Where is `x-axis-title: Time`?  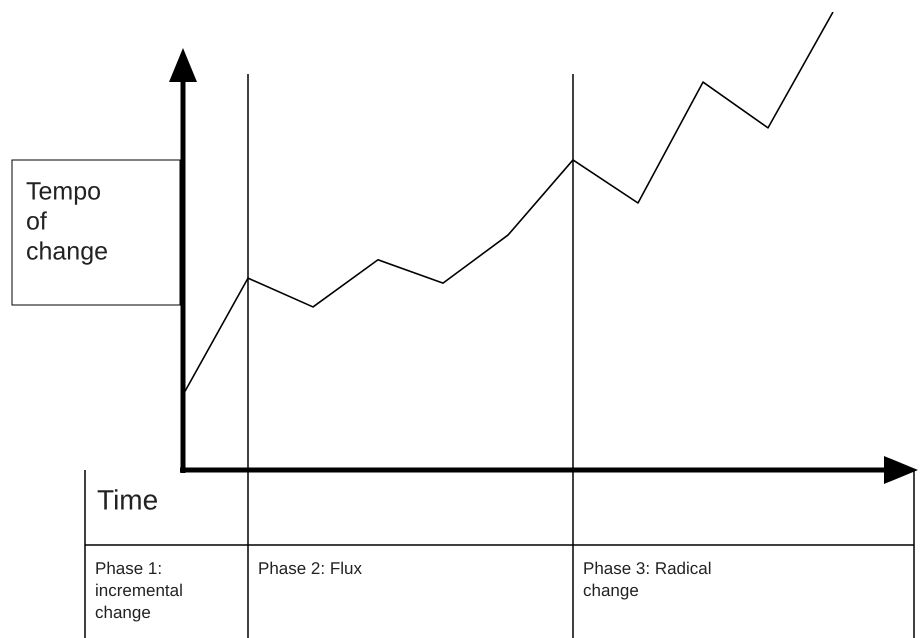
x-axis-title: Time is located at coordinates (127, 500).